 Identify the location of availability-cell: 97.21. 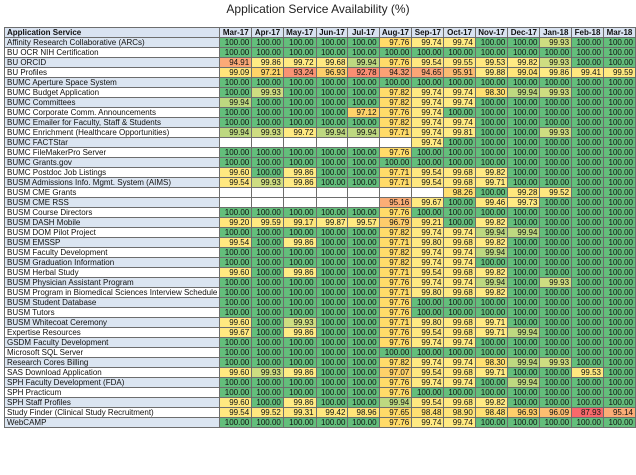
(267, 72).